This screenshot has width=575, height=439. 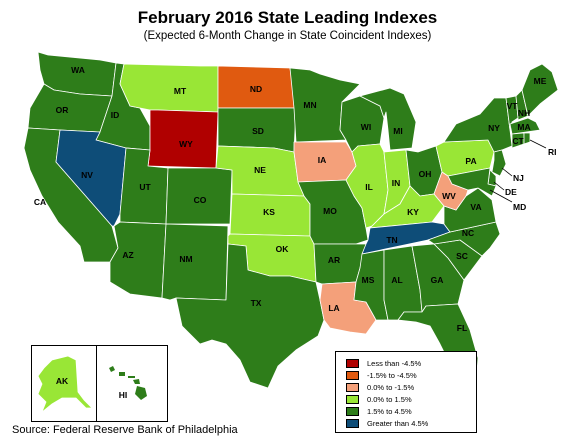 What do you see at coordinates (260, 170) in the screenshot?
I see `state-label-NE: NE` at bounding box center [260, 170].